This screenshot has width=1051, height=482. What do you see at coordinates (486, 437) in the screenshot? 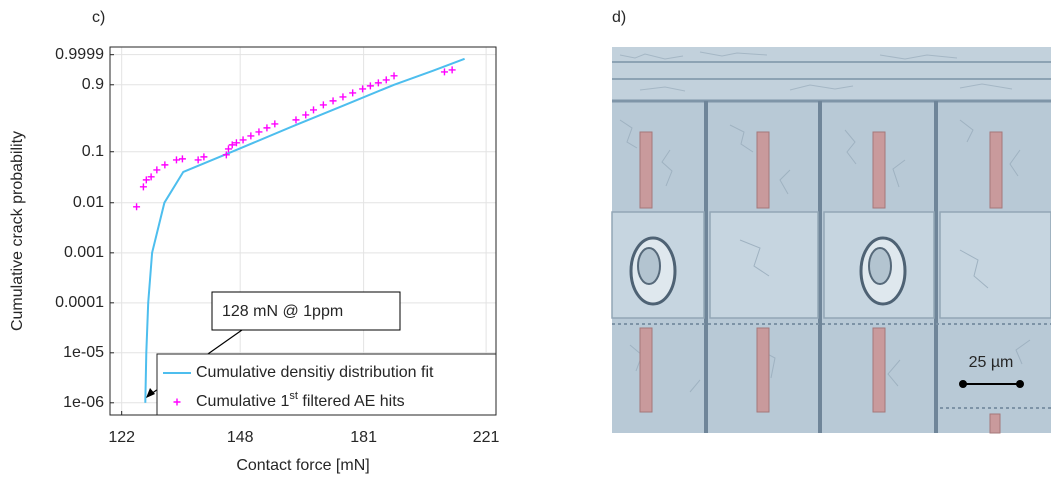
I see `x-tick-label: 221` at bounding box center [486, 437].